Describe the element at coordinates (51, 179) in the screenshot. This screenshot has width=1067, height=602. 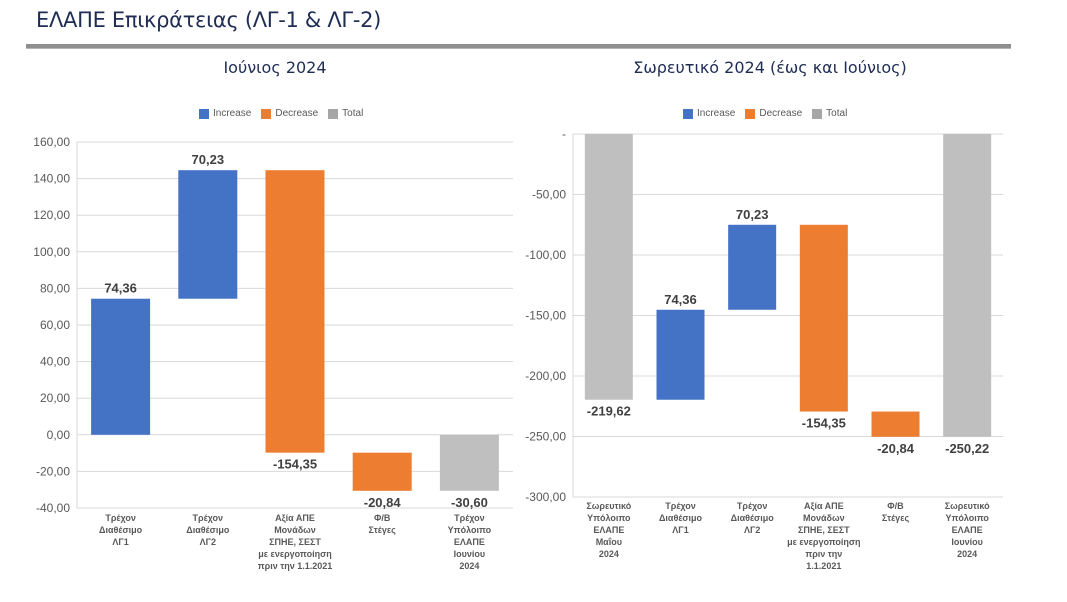
I see `y-tick-label: 140,00` at that location.